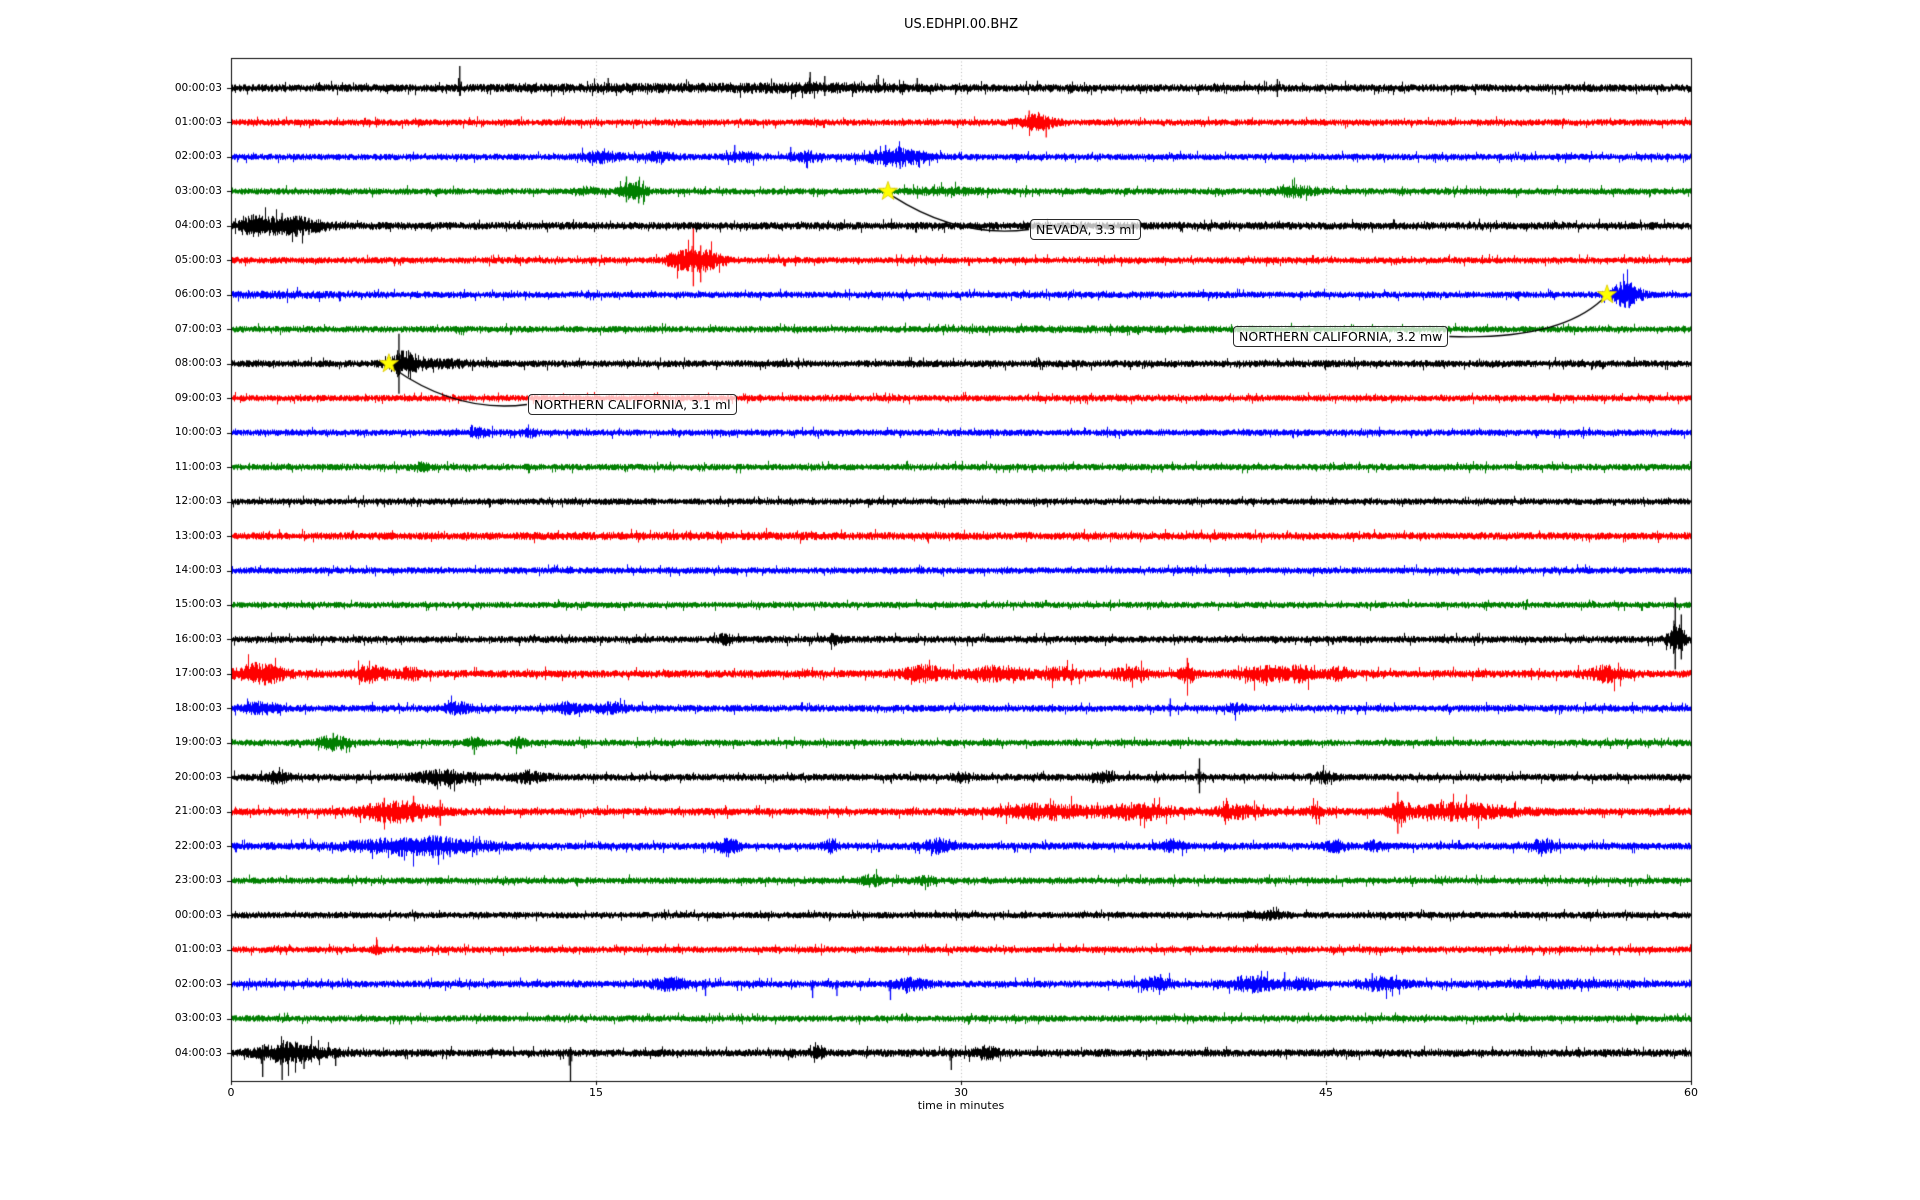 Image resolution: width=1920 pixels, height=1200 pixels. What do you see at coordinates (1341, 336) in the screenshot?
I see `event-annotation-label: NORTHERN CALIFORNIA, 3.2 mw` at bounding box center [1341, 336].